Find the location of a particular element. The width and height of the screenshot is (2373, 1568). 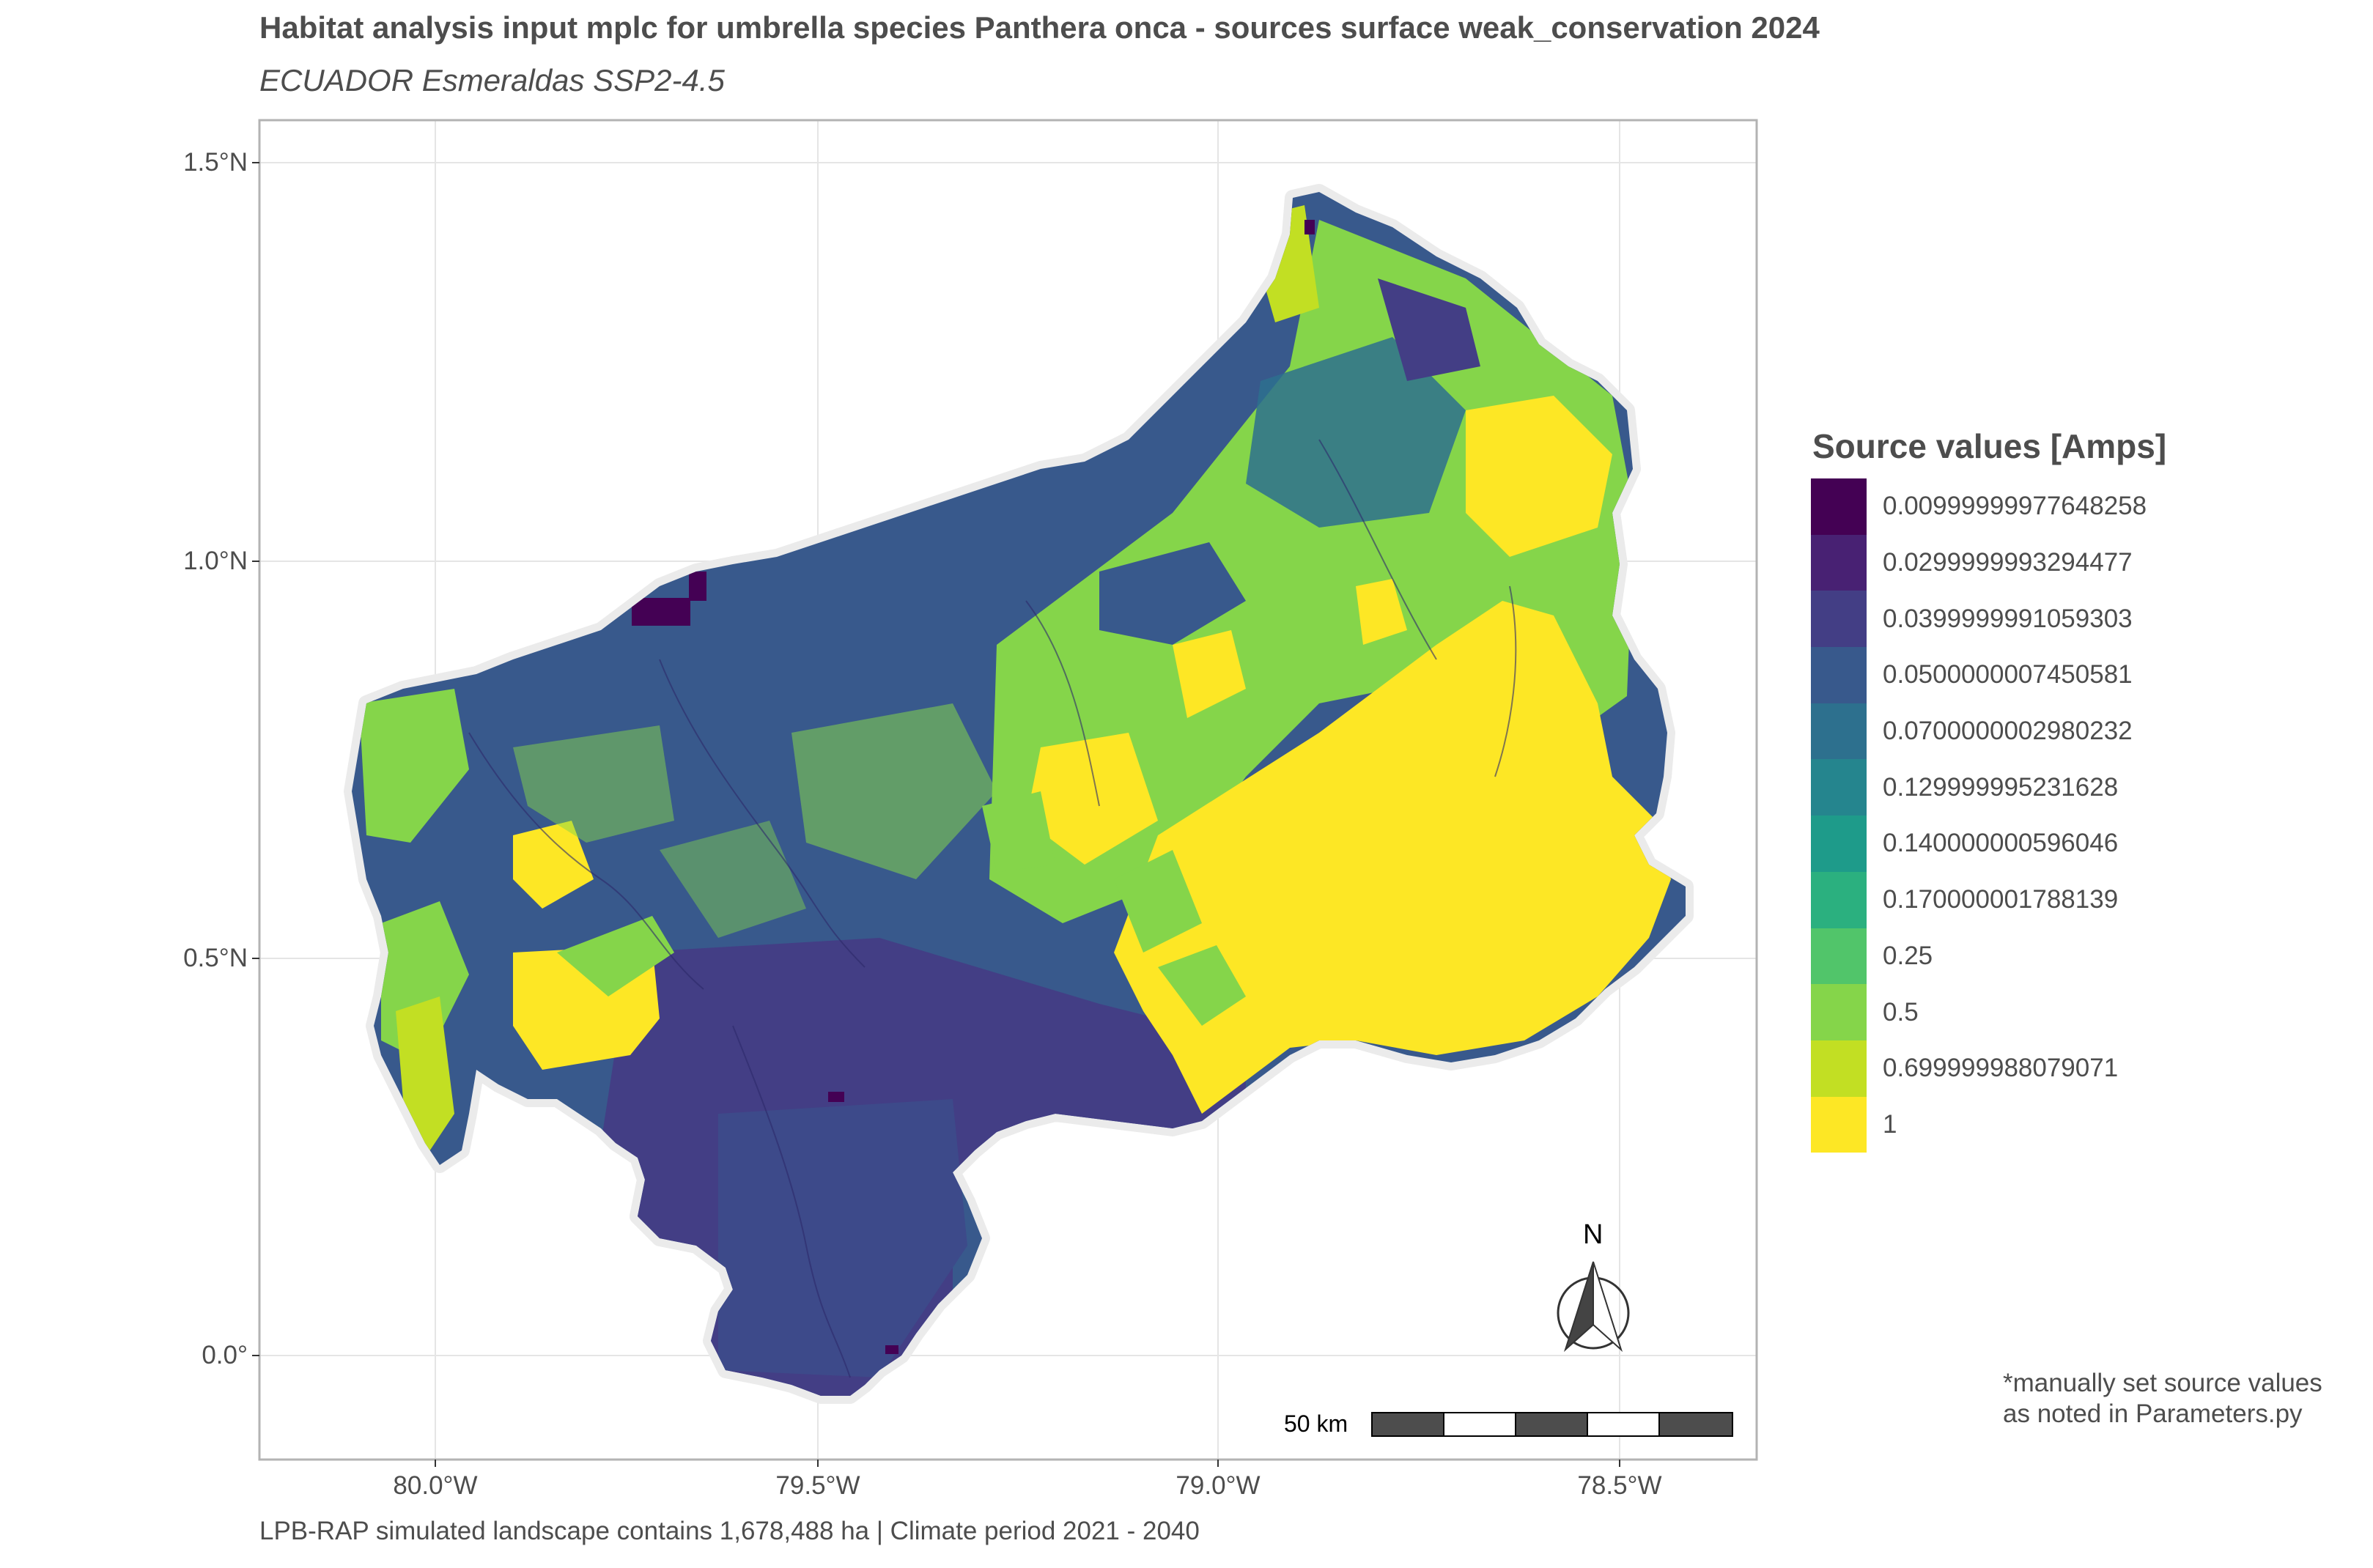

legend-item: 0.170000001788139 is located at coordinates (1979, 900).